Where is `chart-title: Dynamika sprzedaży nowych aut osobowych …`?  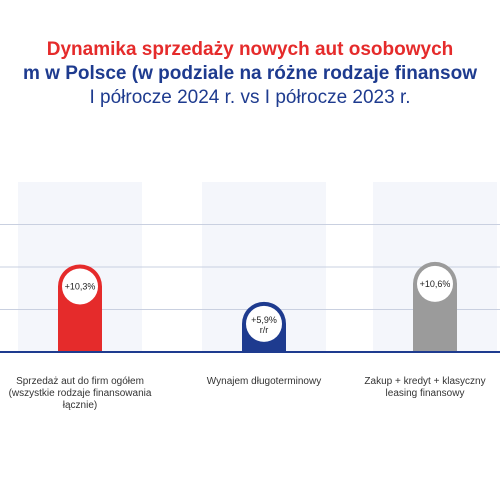
chart-title: Dynamika sprzedaży nowych aut osobowych … is located at coordinates (250, 74).